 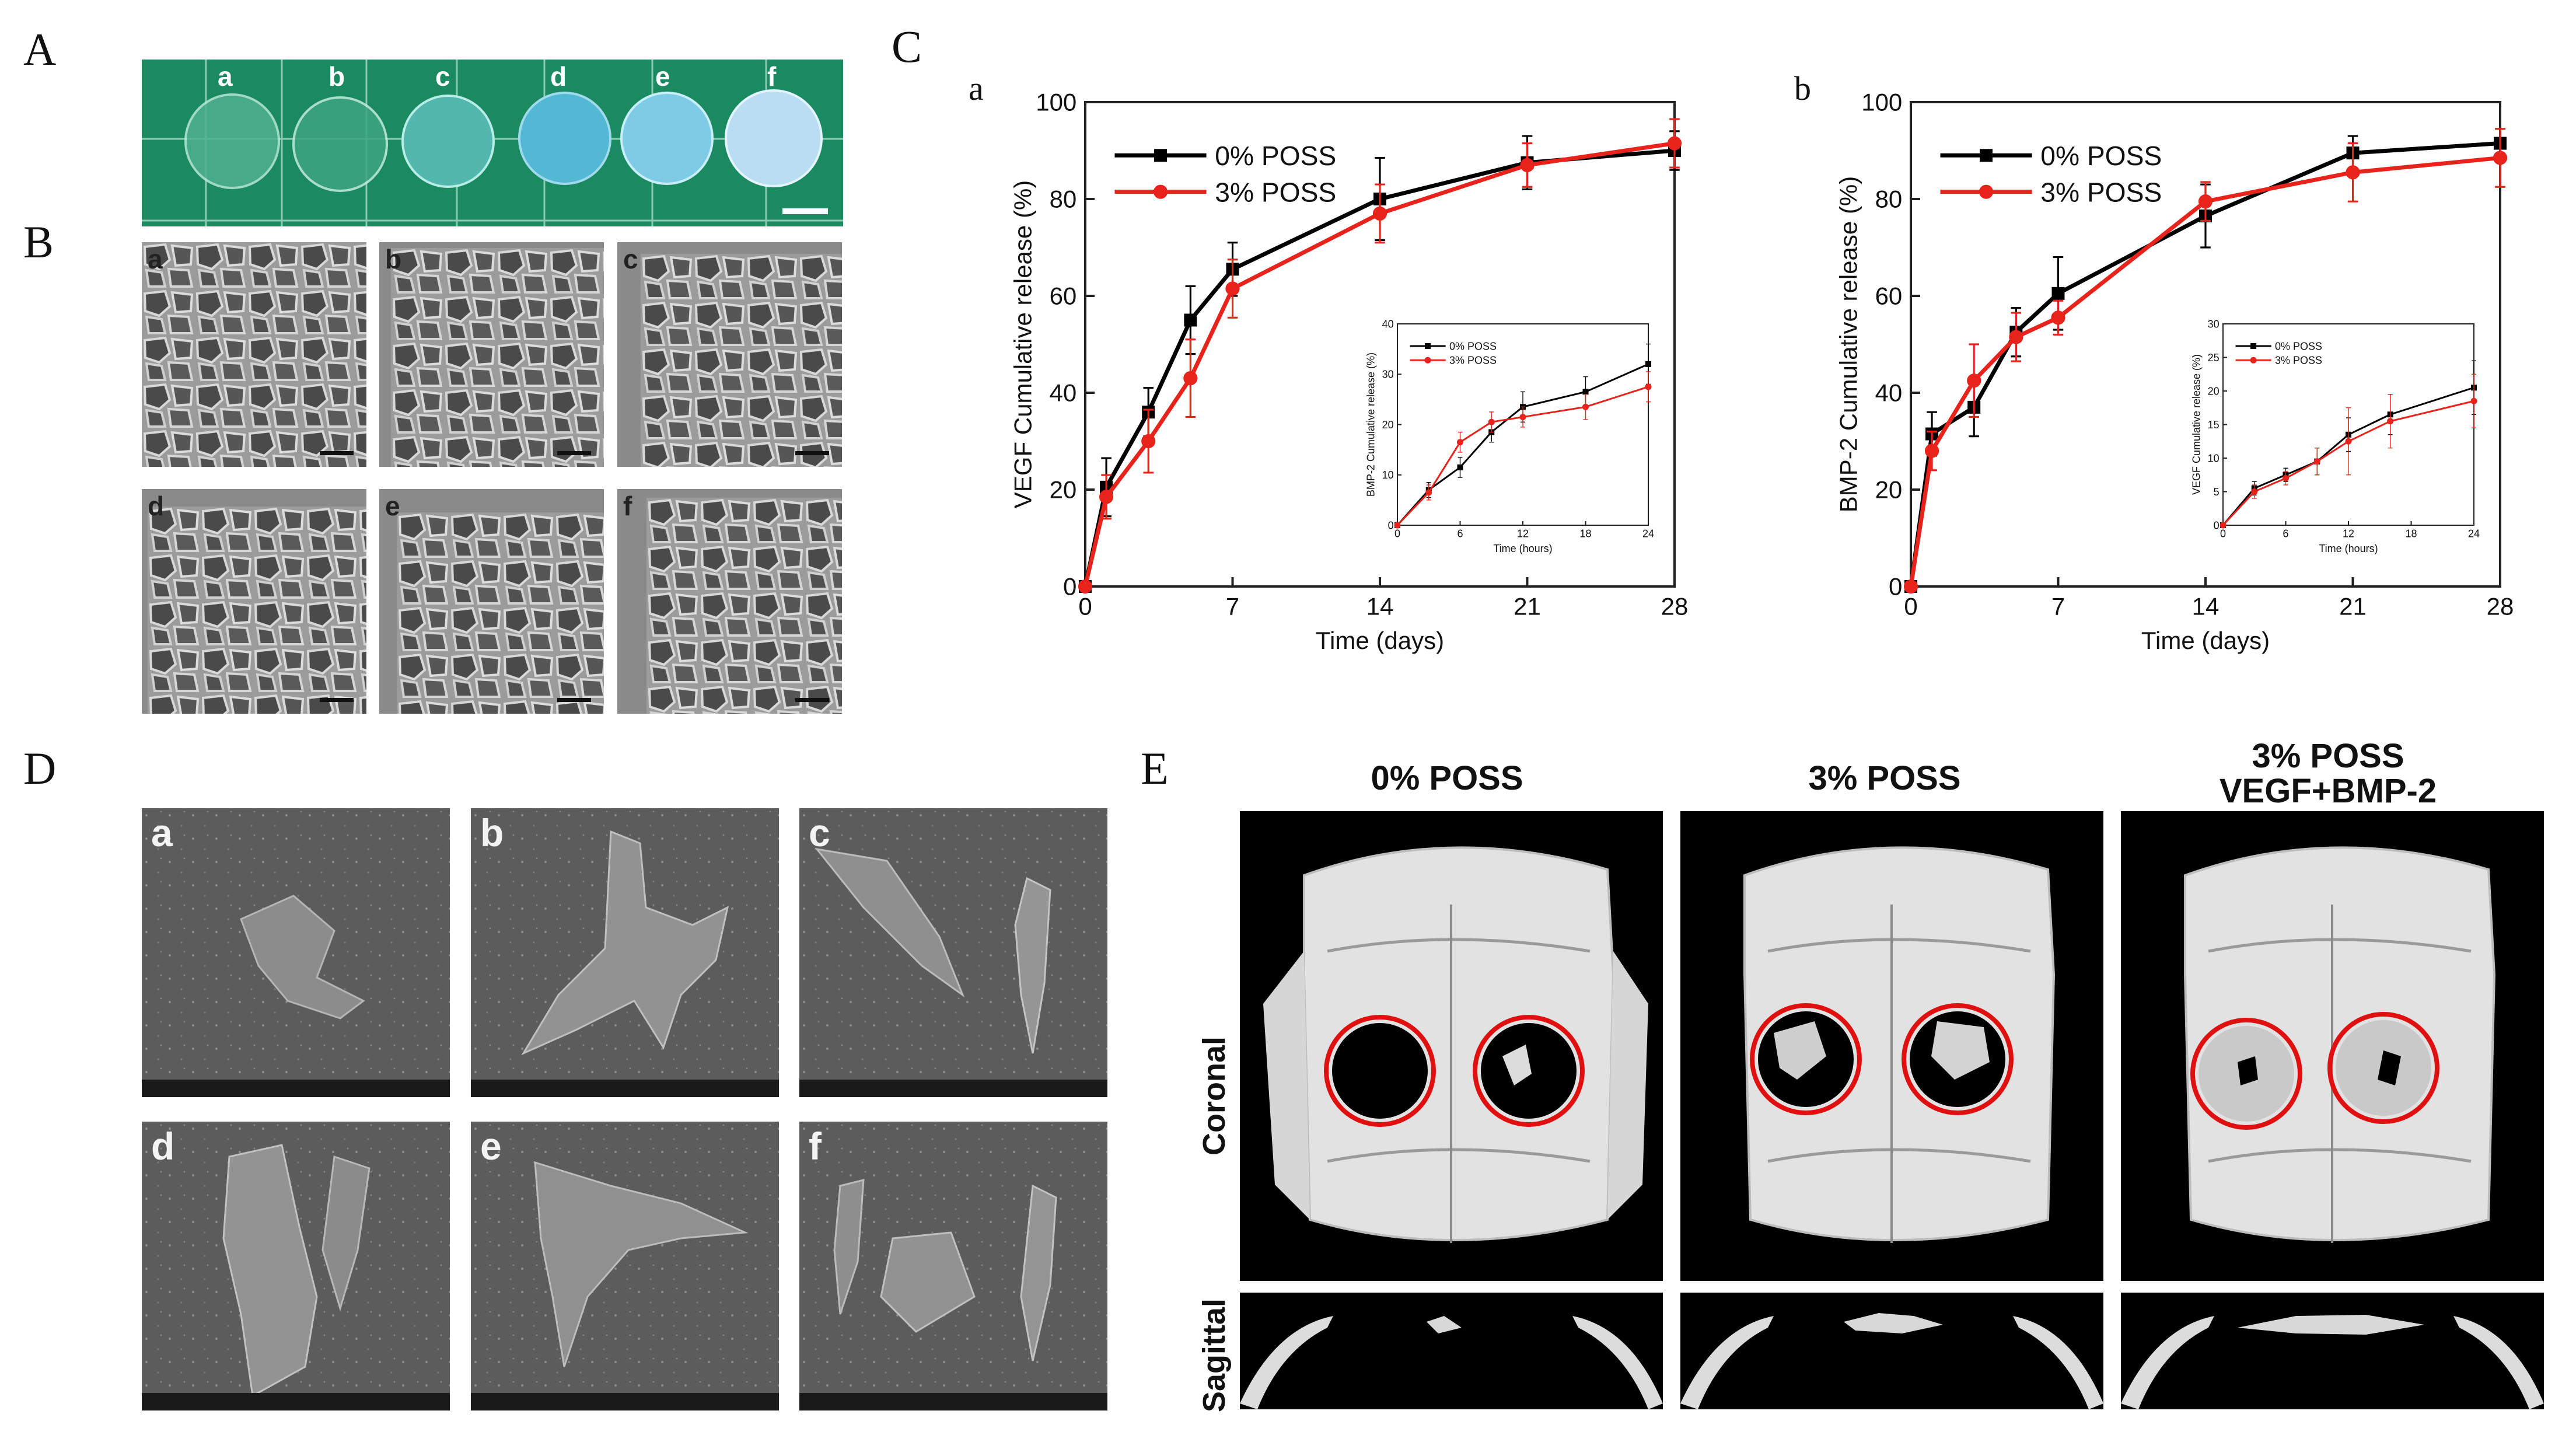 What do you see at coordinates (2328, 756) in the screenshot?
I see `column-title-3-poss-gf-line1: 3% POSS` at bounding box center [2328, 756].